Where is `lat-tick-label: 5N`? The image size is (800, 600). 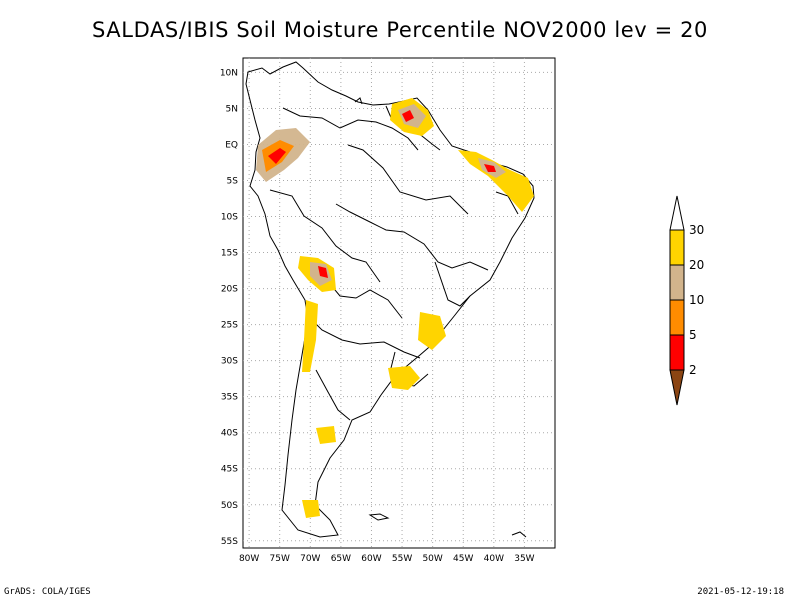
lat-tick-label: 5N is located at coordinates (232, 109).